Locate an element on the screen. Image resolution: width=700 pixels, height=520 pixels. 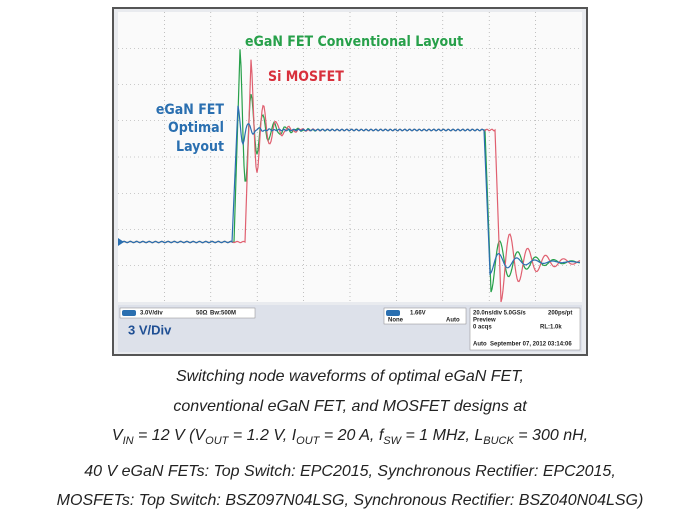
subscript: SW is located at coordinates (392, 441).